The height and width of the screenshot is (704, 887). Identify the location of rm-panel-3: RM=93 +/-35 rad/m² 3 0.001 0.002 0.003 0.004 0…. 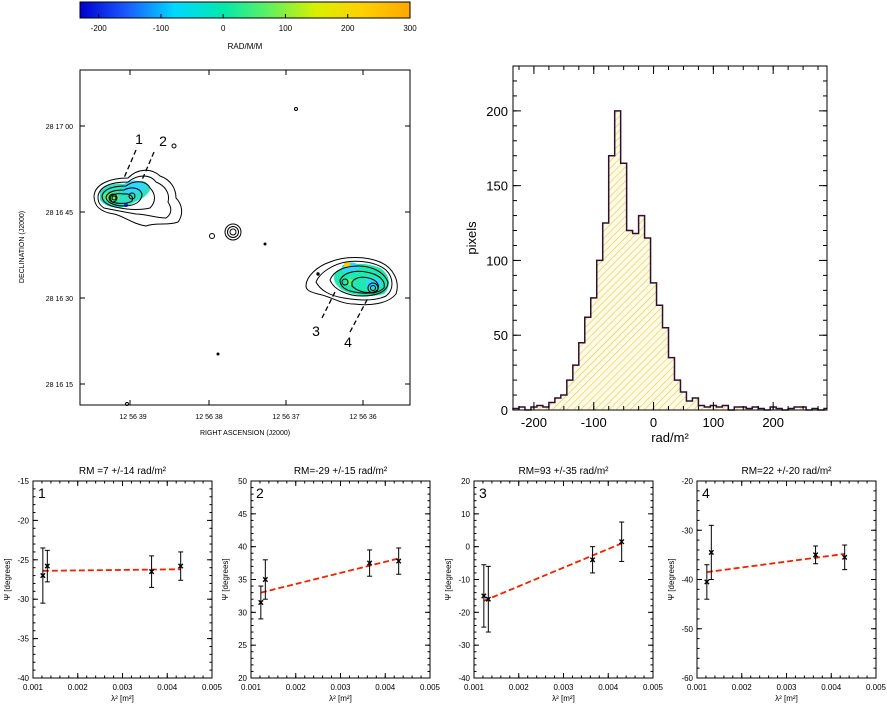
(554, 584).